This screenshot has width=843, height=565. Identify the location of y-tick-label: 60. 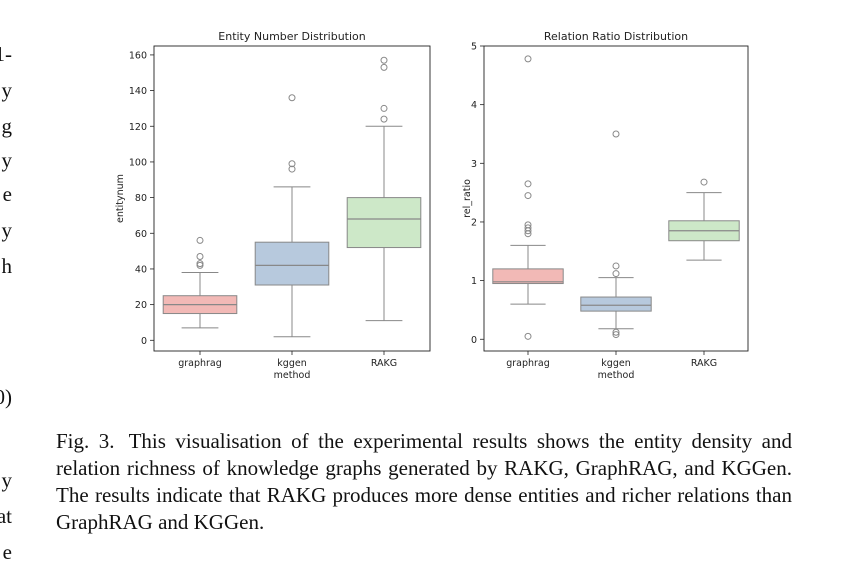
(141, 234).